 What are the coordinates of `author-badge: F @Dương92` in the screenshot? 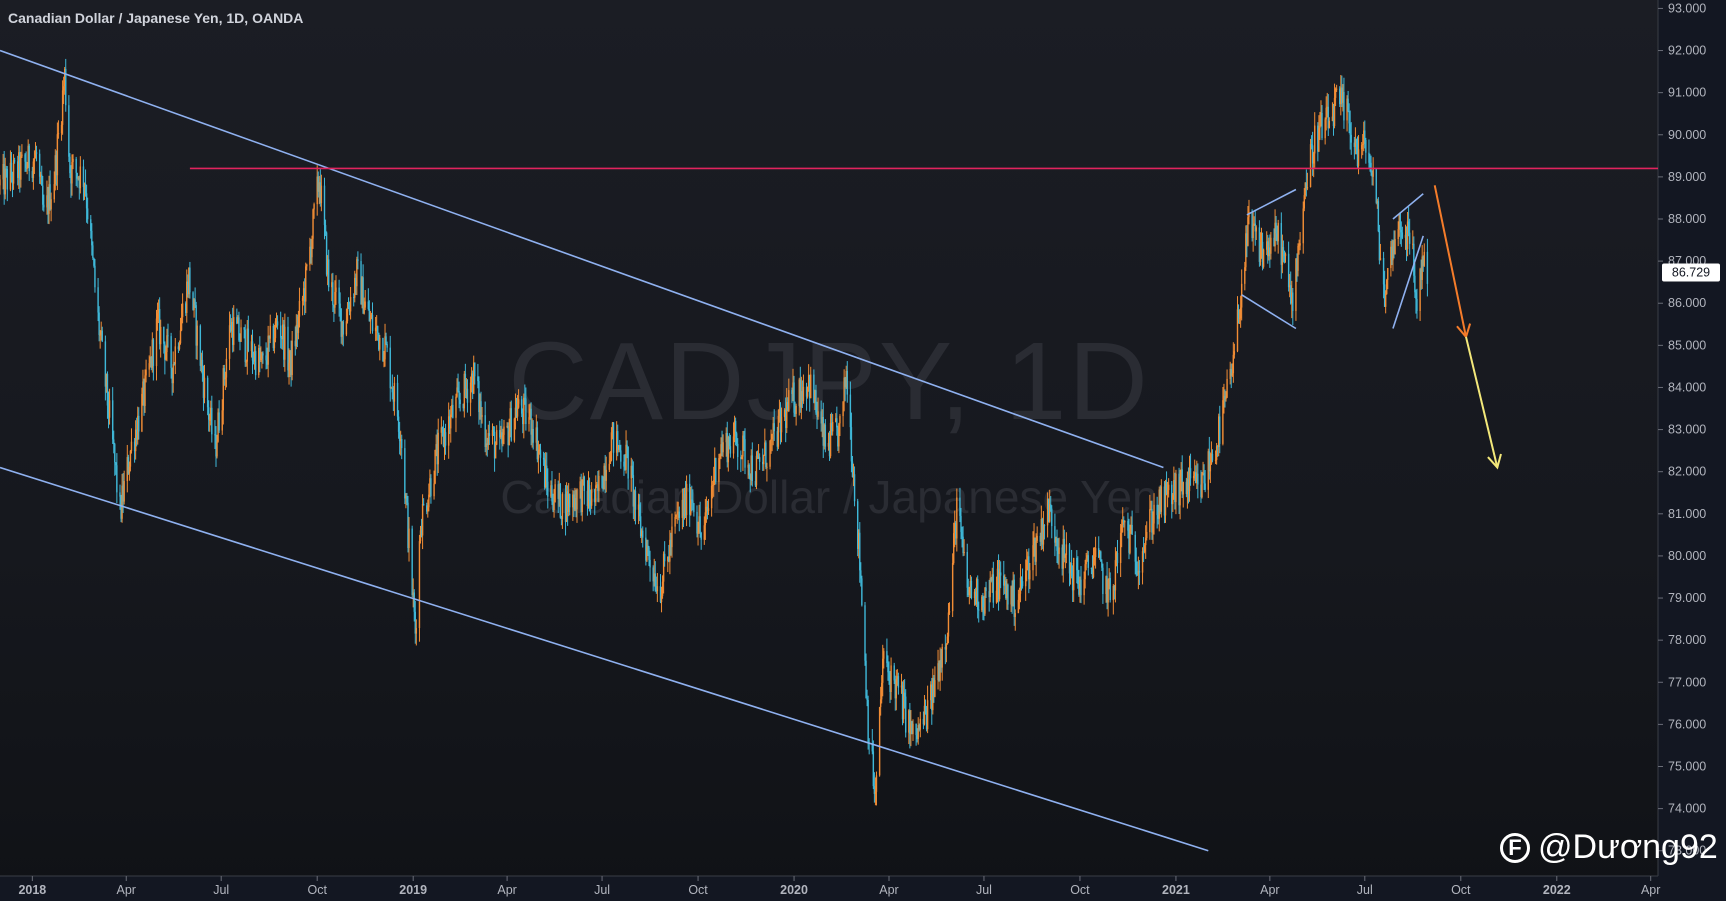 It's located at (1609, 847).